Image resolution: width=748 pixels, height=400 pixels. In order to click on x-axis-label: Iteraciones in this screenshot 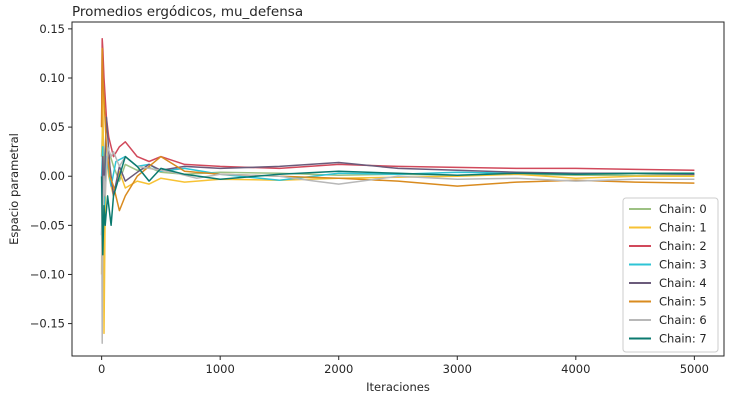, I will do `click(398, 387)`.